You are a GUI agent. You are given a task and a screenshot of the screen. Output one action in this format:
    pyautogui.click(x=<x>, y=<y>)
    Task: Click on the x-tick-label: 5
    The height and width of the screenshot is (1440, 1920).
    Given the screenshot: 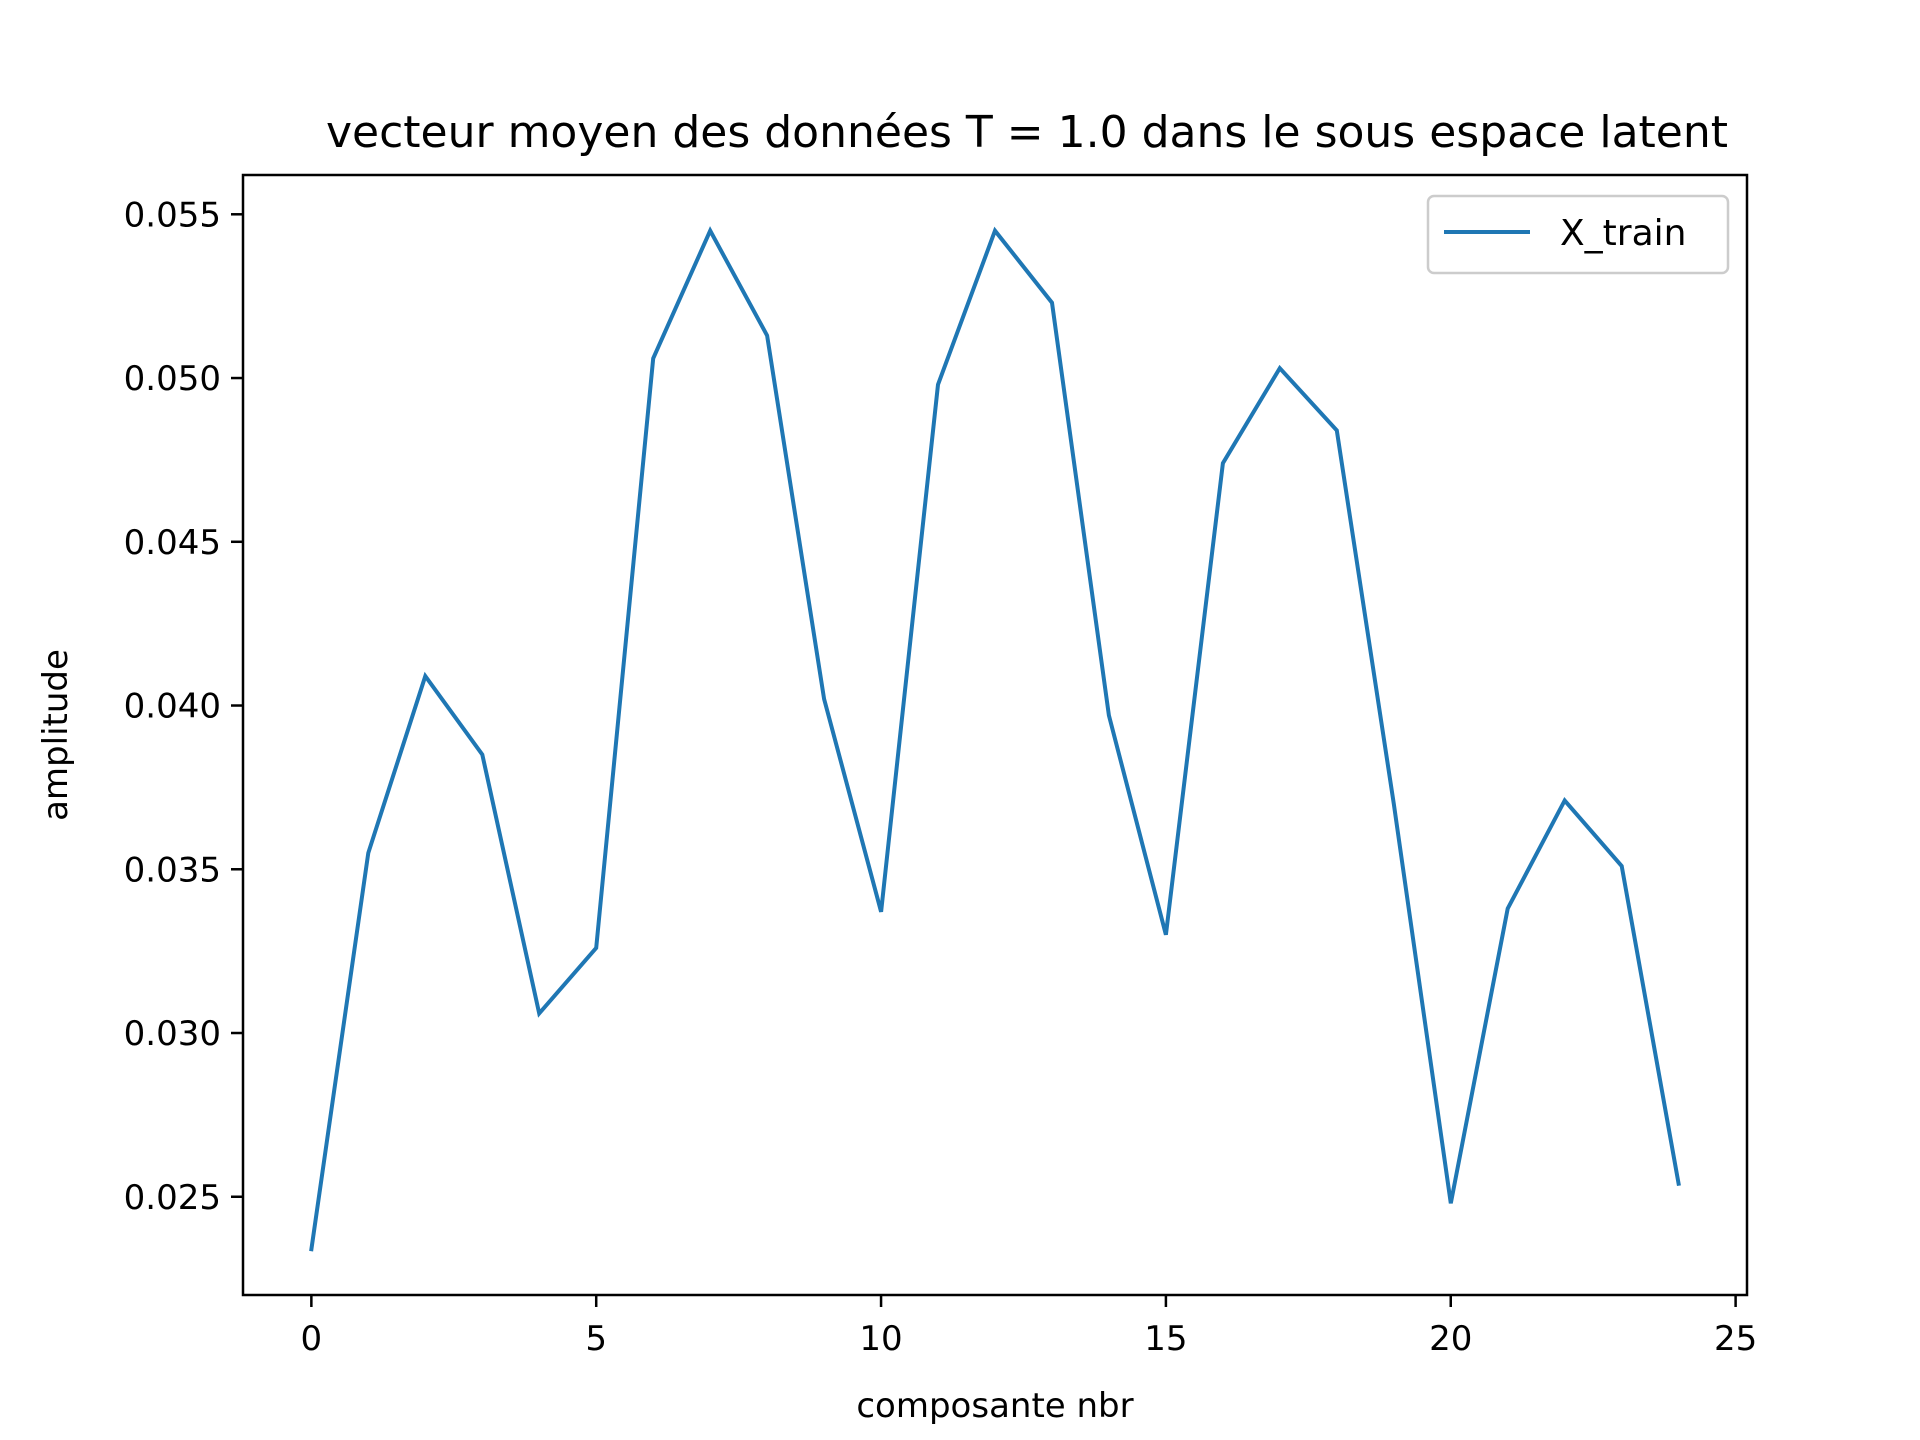 What is the action you would take?
    pyautogui.click(x=596, y=1339)
    